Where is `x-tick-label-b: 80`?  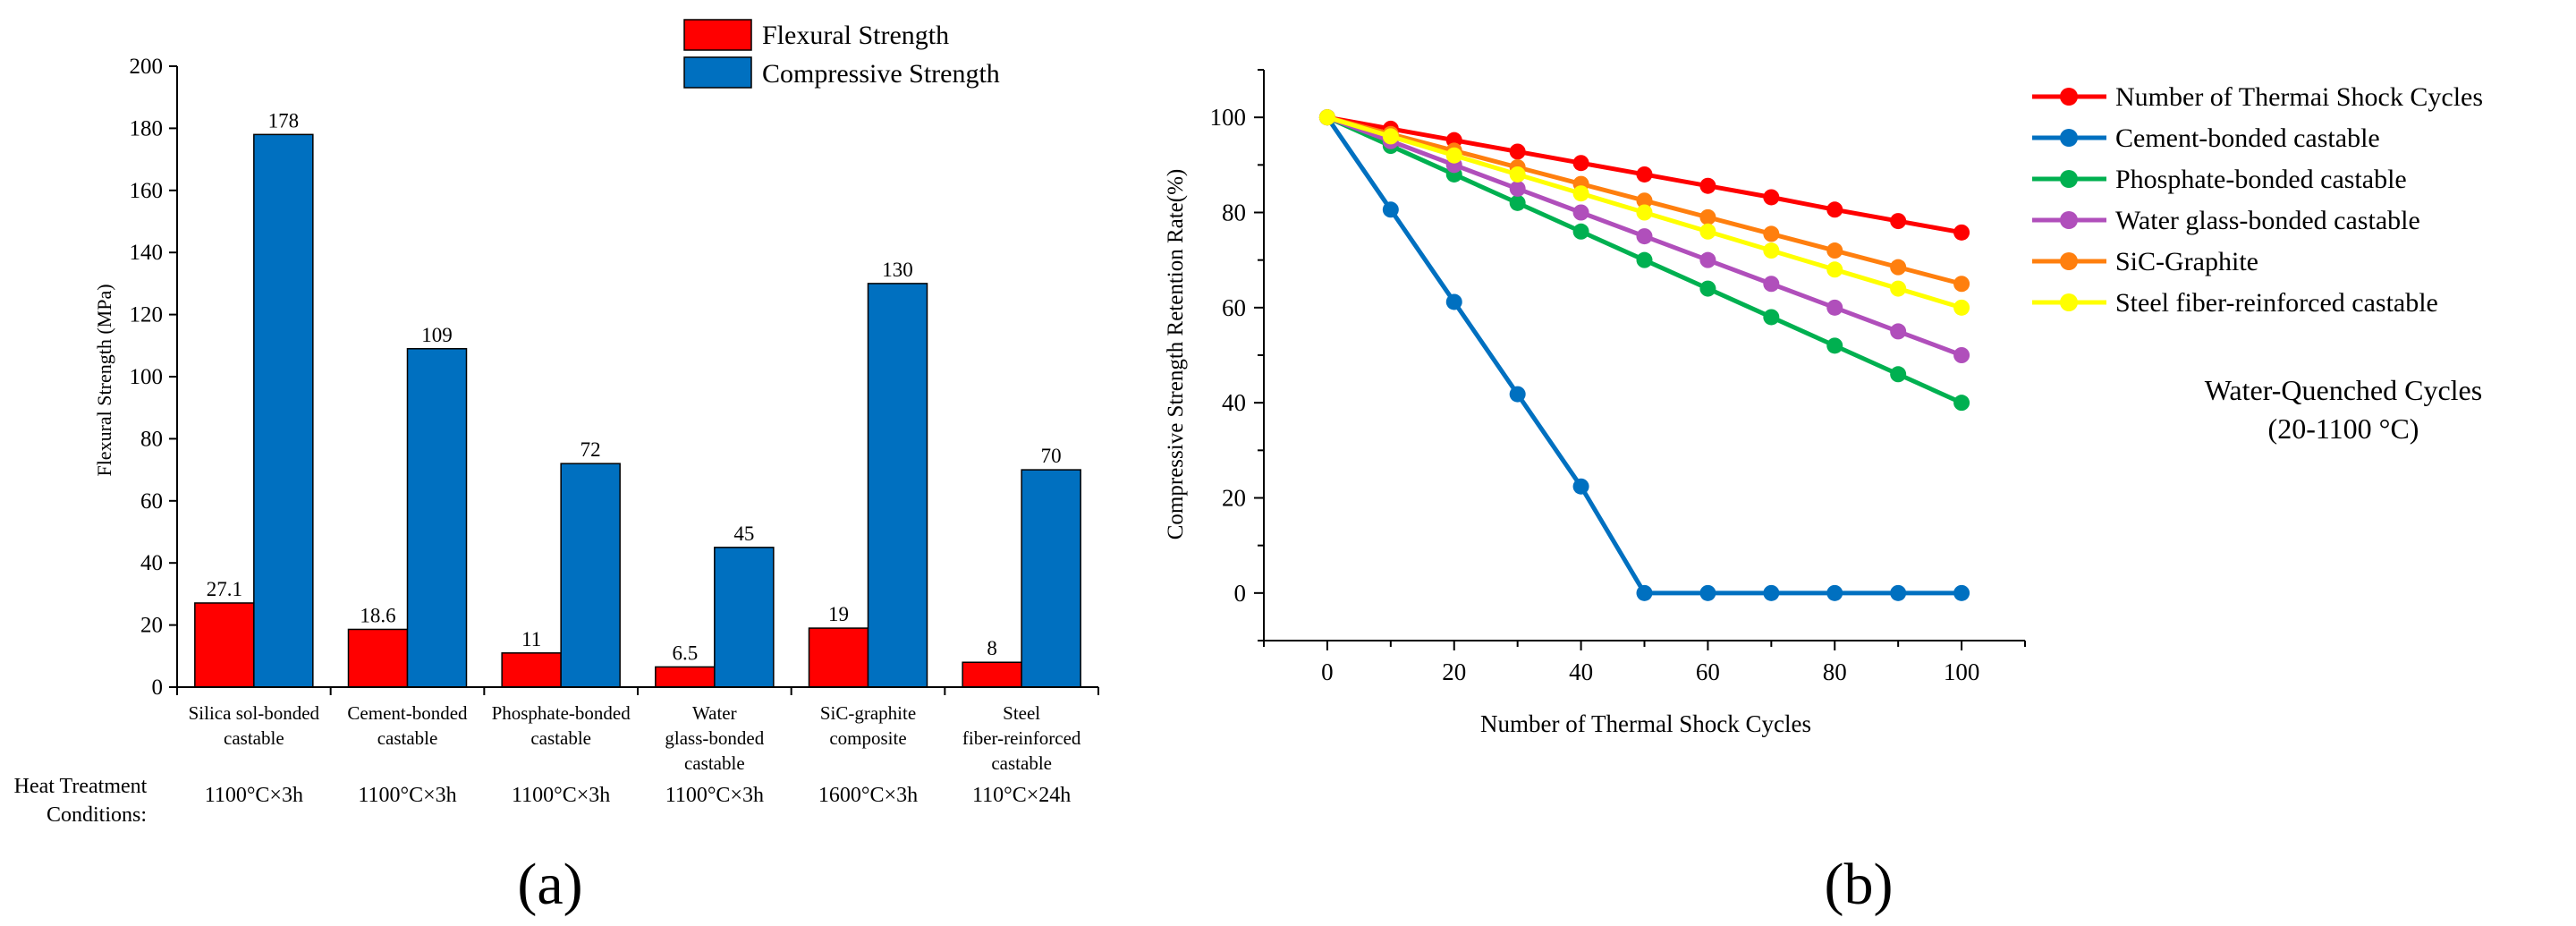
x-tick-label-b: 80 is located at coordinates (1835, 671).